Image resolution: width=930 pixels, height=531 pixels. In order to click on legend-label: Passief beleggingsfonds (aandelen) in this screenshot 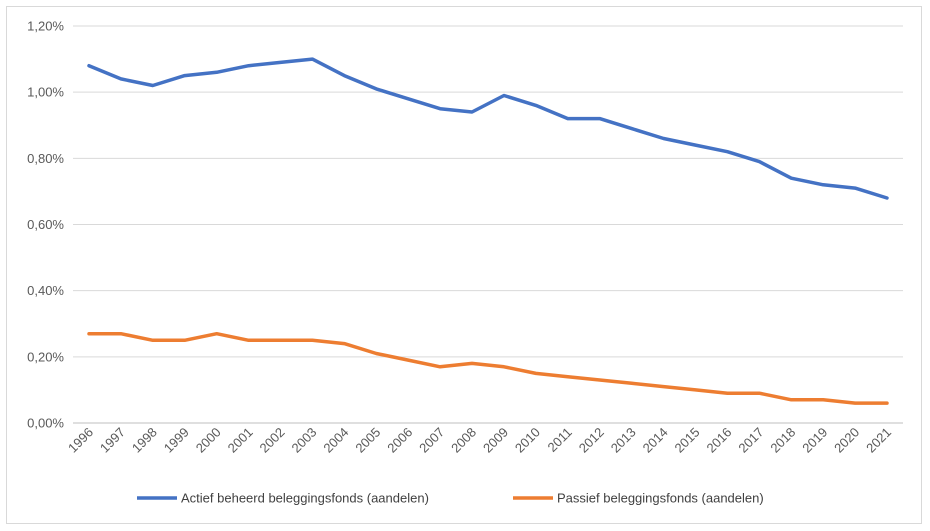, I will do `click(660, 498)`.